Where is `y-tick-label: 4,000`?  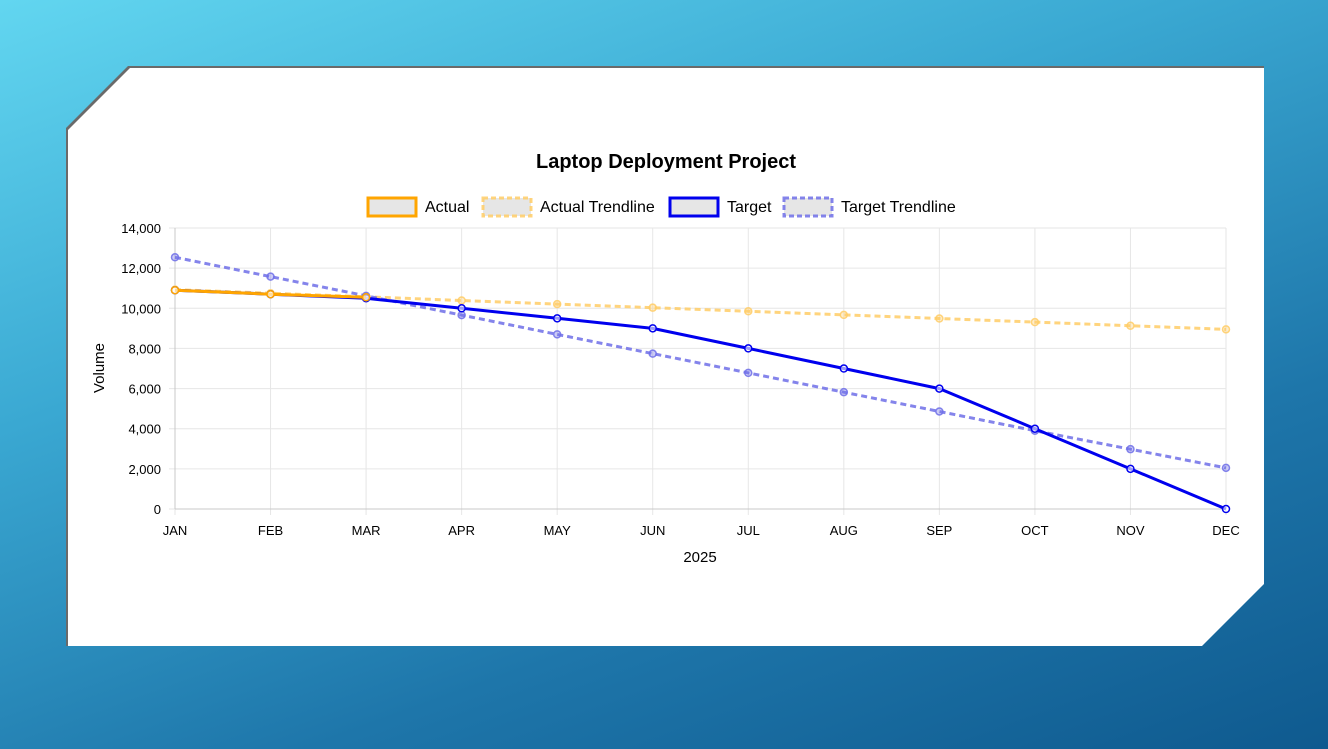 y-tick-label: 4,000 is located at coordinates (144, 429).